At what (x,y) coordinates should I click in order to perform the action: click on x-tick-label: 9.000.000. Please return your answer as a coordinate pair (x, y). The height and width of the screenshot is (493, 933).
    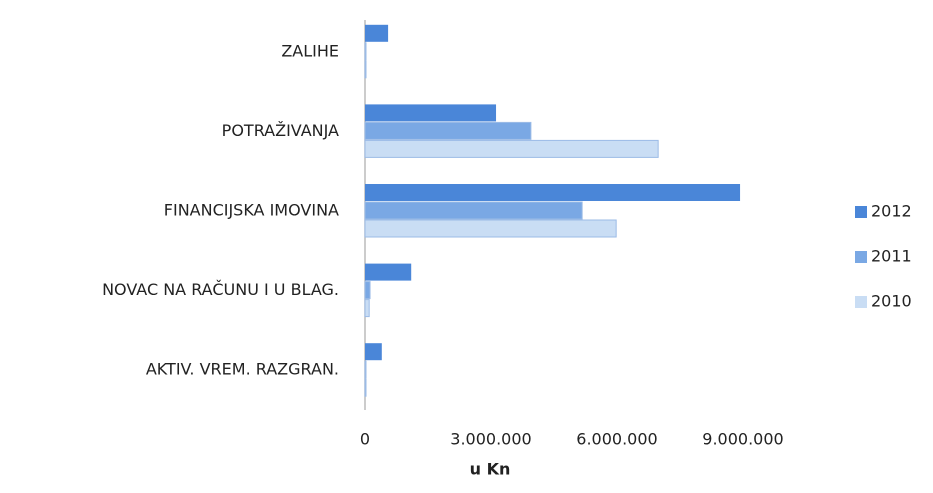
    Looking at the image, I should click on (742, 439).